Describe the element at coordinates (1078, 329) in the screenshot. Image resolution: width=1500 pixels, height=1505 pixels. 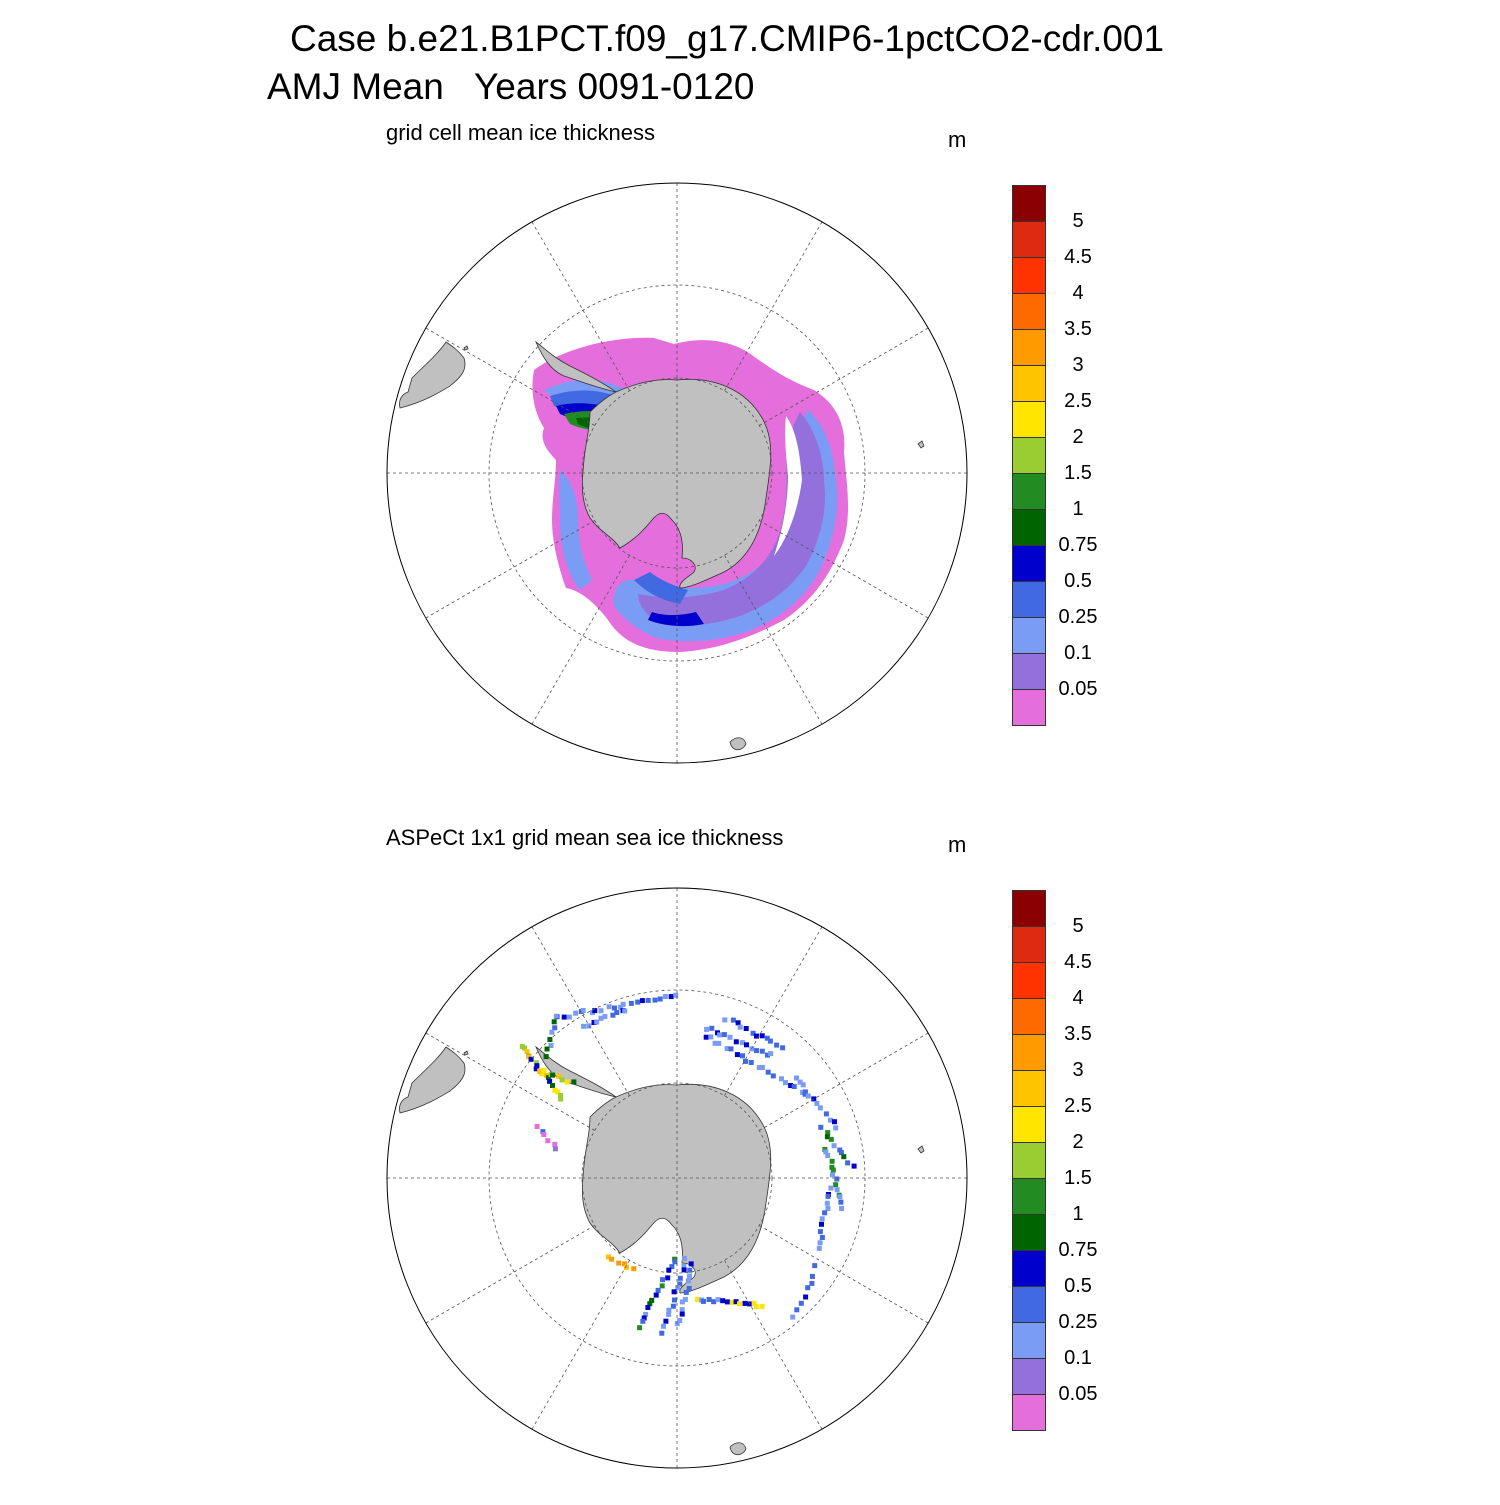
I see `colorbar-label: 3.5` at that location.